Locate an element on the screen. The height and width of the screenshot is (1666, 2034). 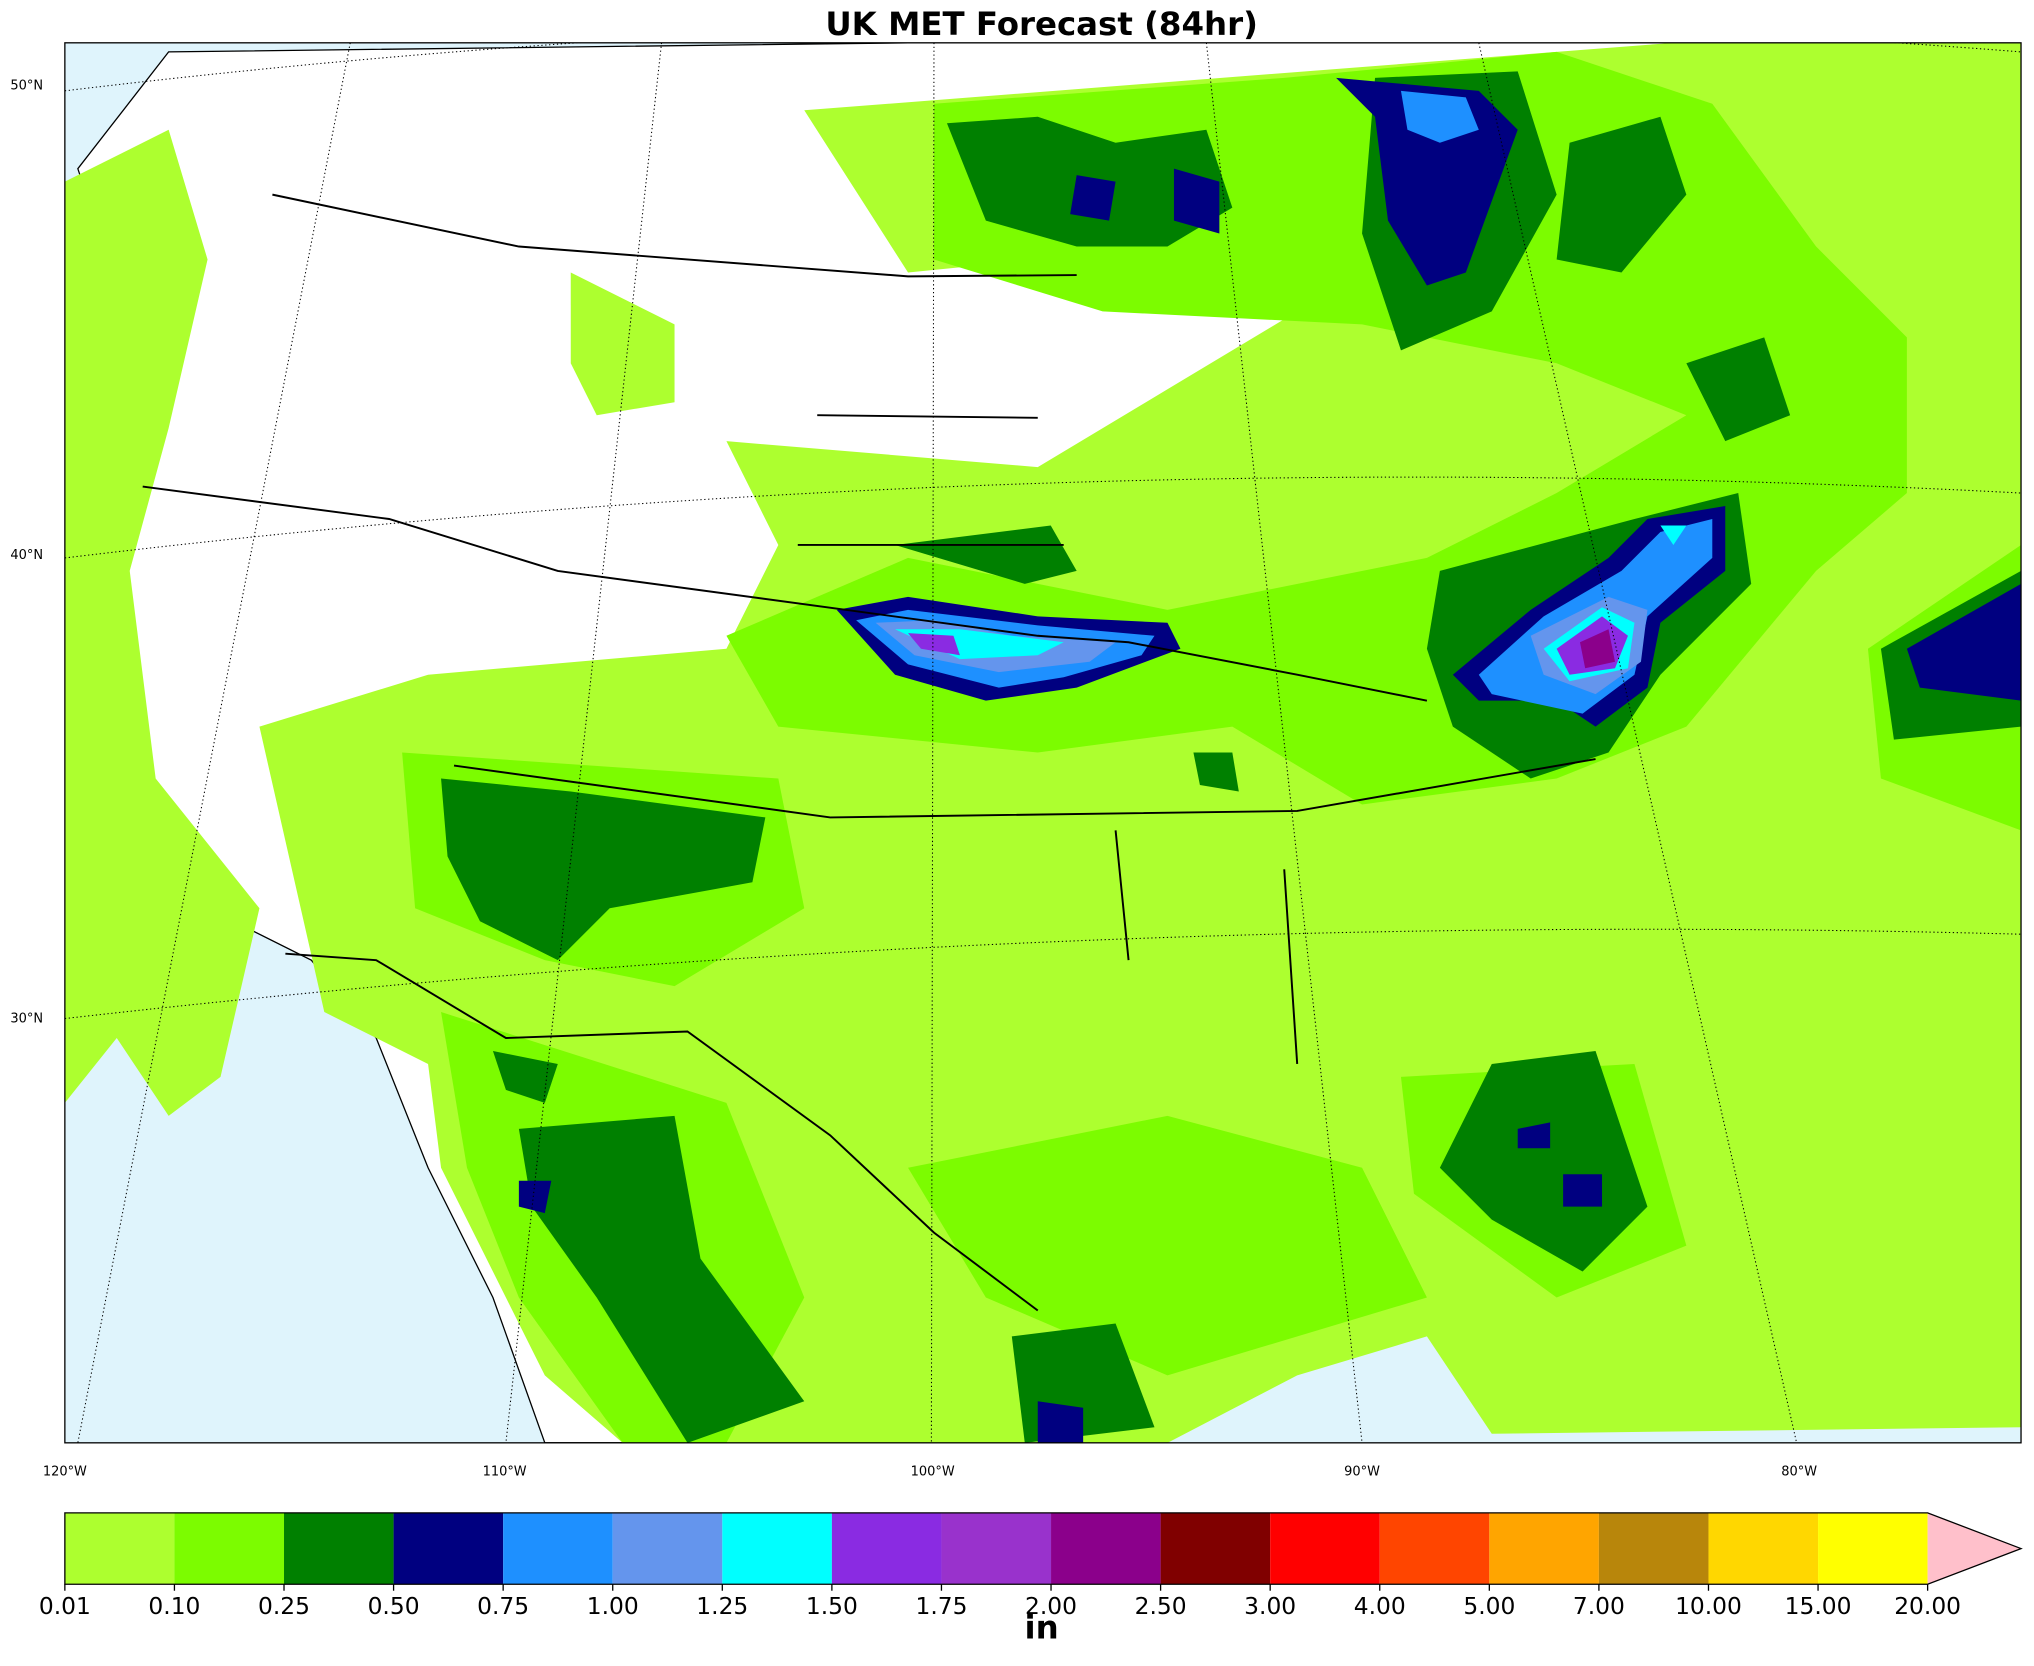
colorbar-extend is located at coordinates (1974, 1548).